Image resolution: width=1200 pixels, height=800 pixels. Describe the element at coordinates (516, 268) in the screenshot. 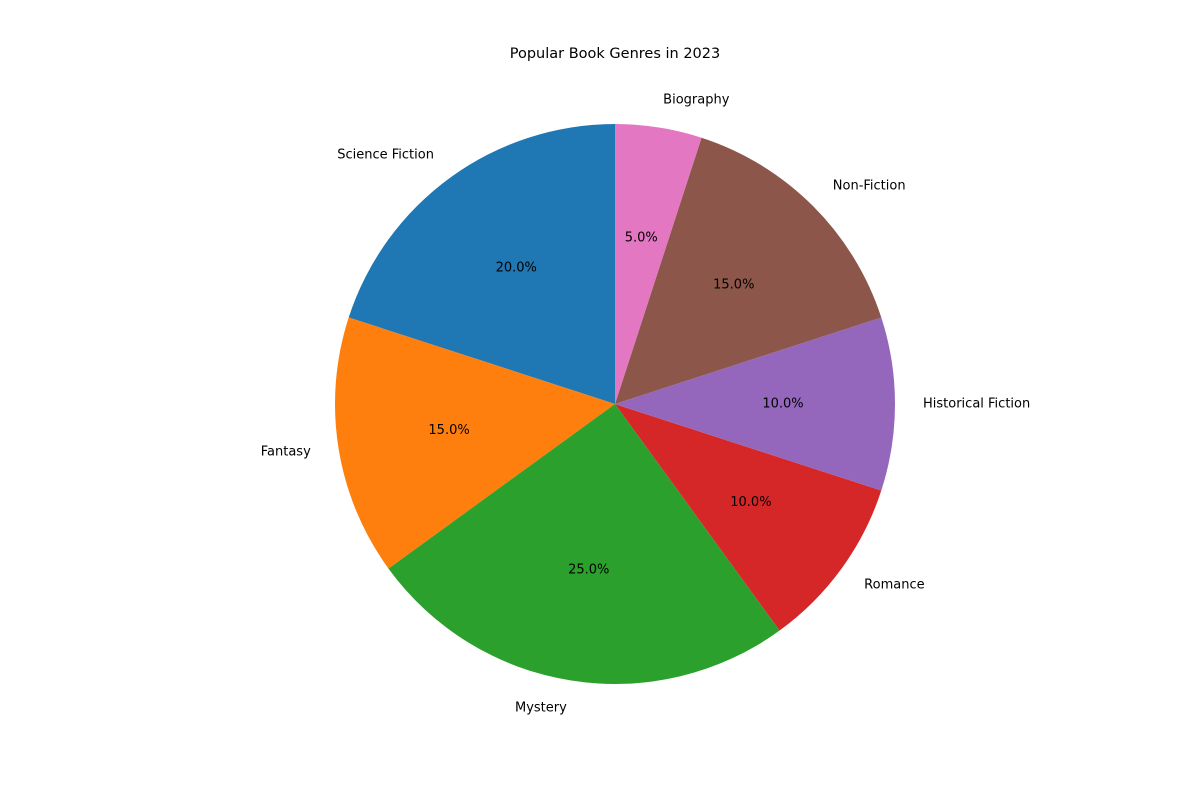

I see `percent-label-science-fiction: 20.0%` at that location.